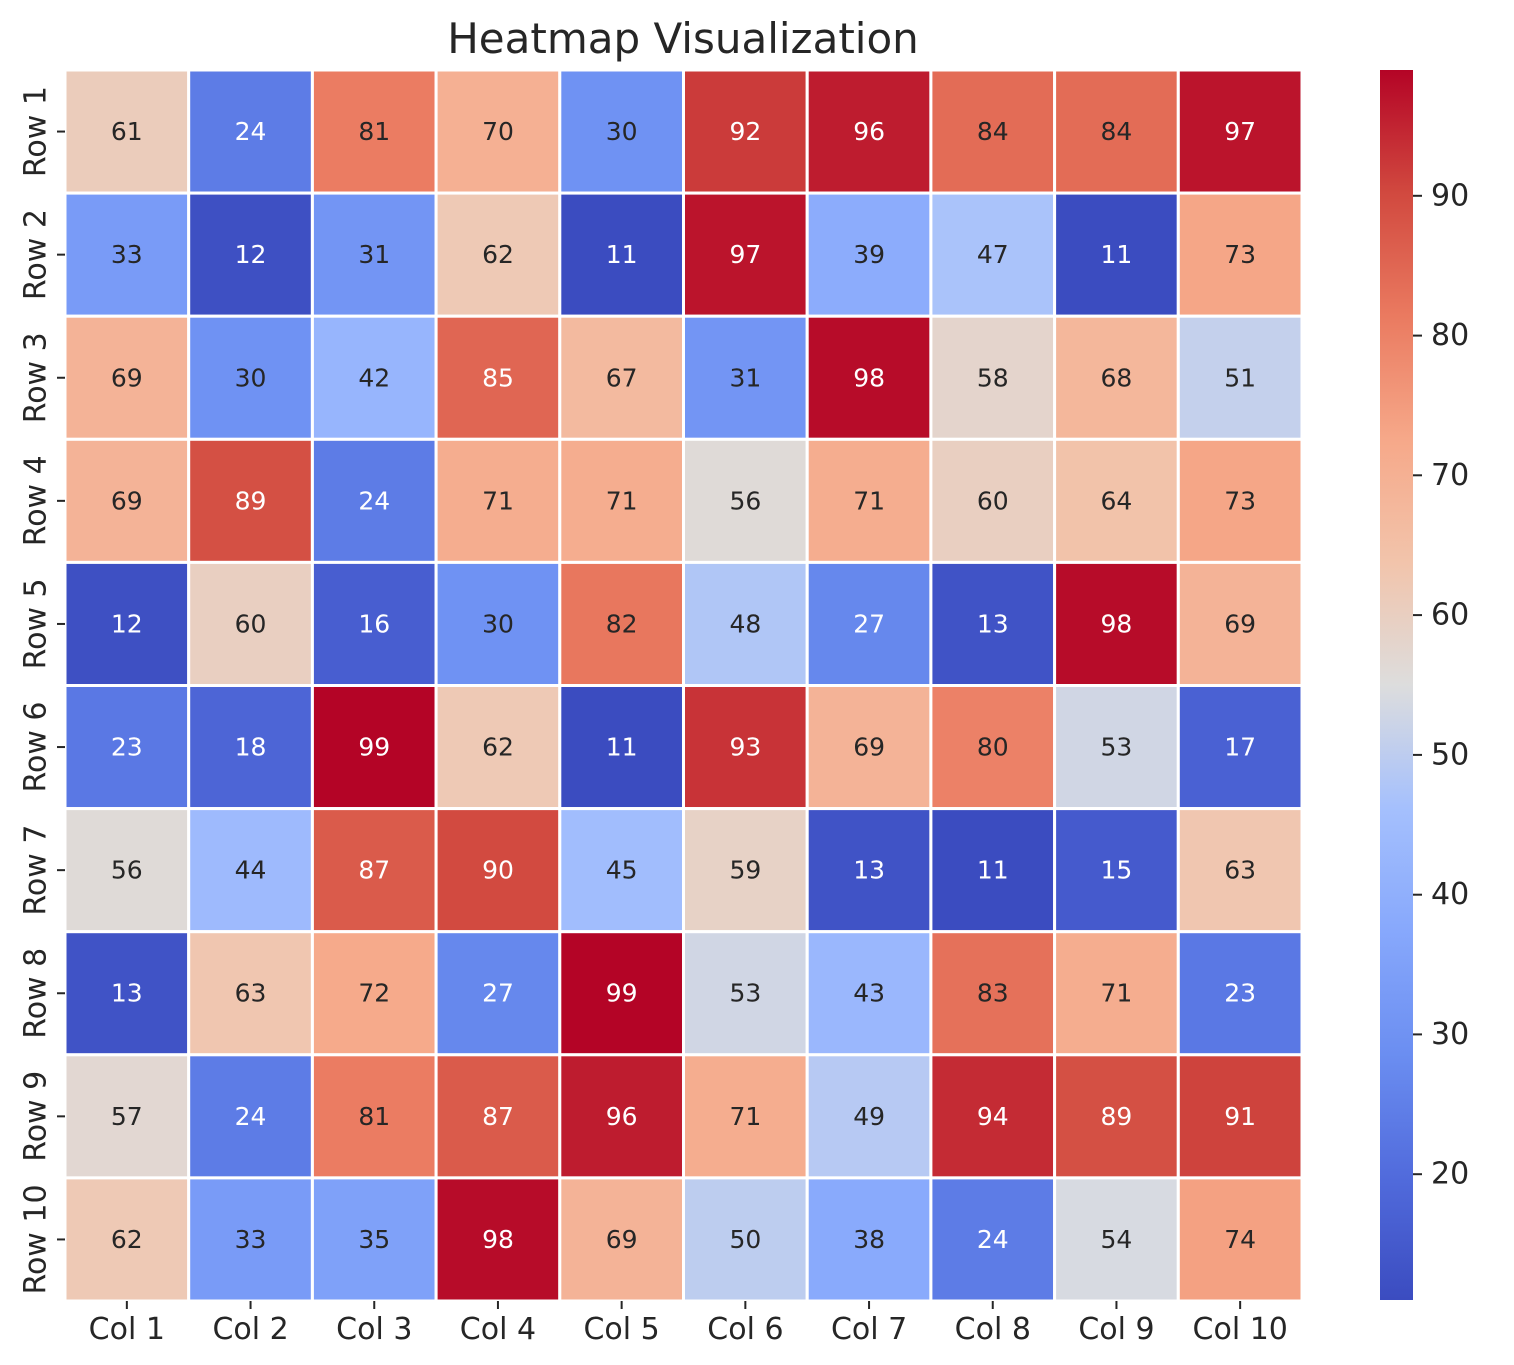 The height and width of the screenshot is (1365, 1514). Describe the element at coordinates (745, 623) in the screenshot. I see `cell-value-label: 48` at that location.